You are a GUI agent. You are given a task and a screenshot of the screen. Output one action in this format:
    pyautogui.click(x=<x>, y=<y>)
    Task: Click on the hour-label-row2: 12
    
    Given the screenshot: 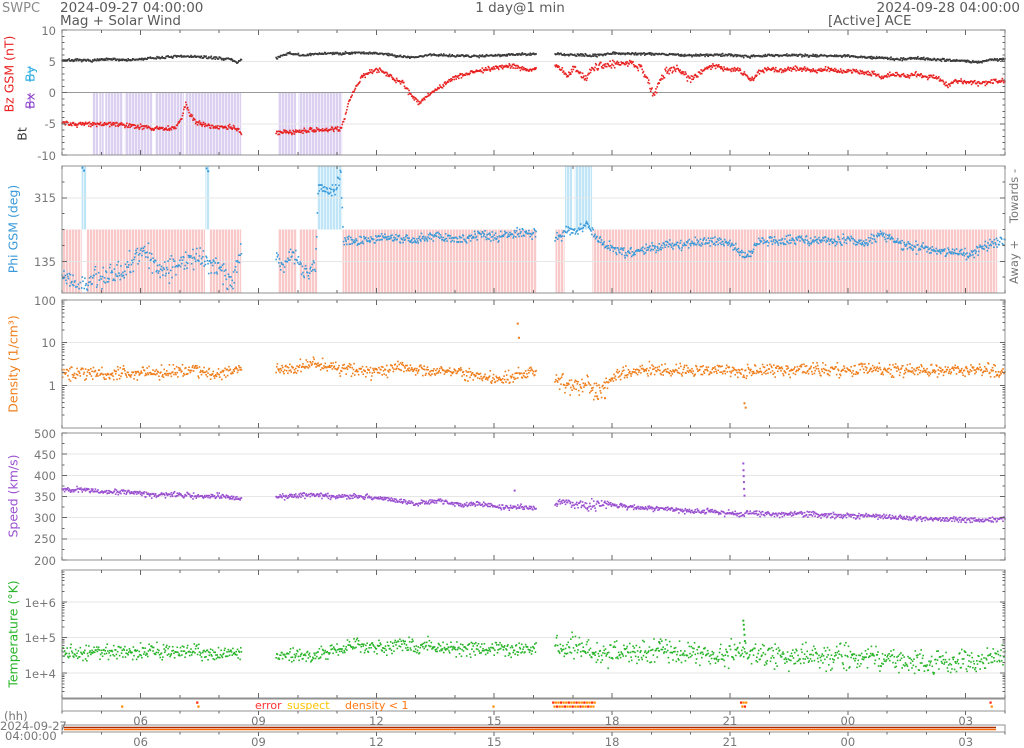 What is the action you would take?
    pyautogui.click(x=376, y=741)
    